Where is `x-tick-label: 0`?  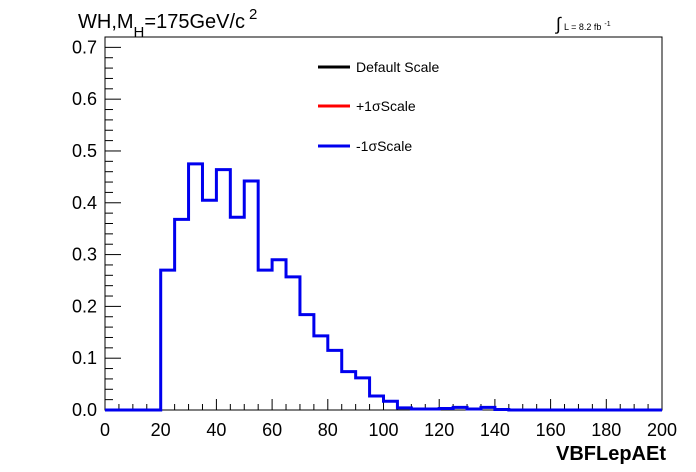 x-tick-label: 0 is located at coordinates (105, 430).